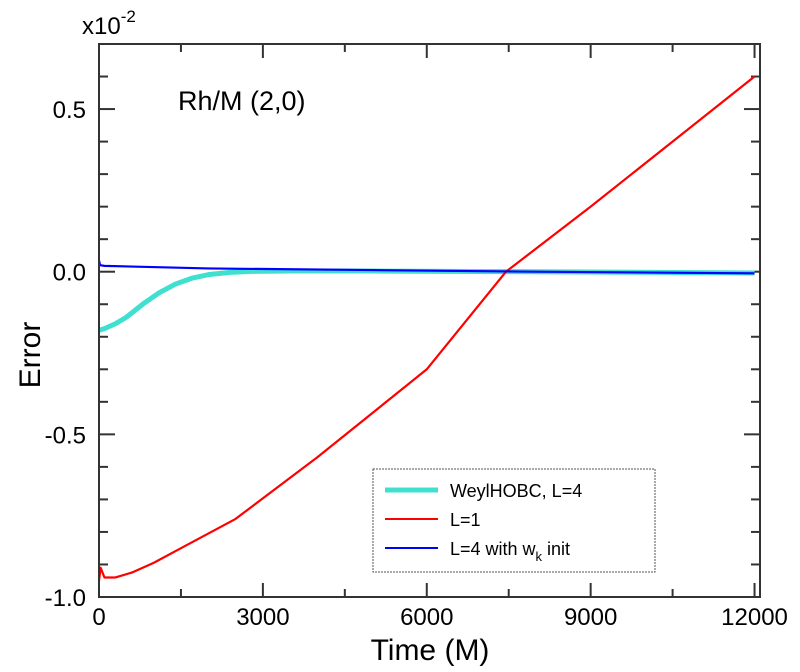 The width and height of the screenshot is (800, 672). I want to click on annotation: Rh/M (2,0), so click(242, 101).